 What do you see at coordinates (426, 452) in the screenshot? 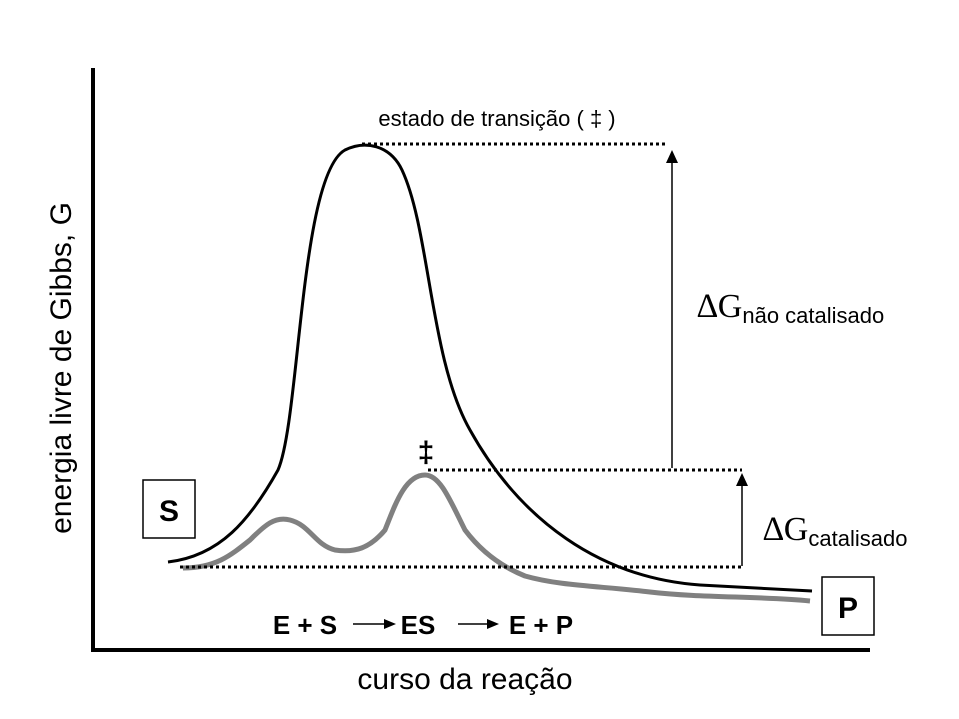
I see `catalyzed-ts-symbol: ‡` at bounding box center [426, 452].